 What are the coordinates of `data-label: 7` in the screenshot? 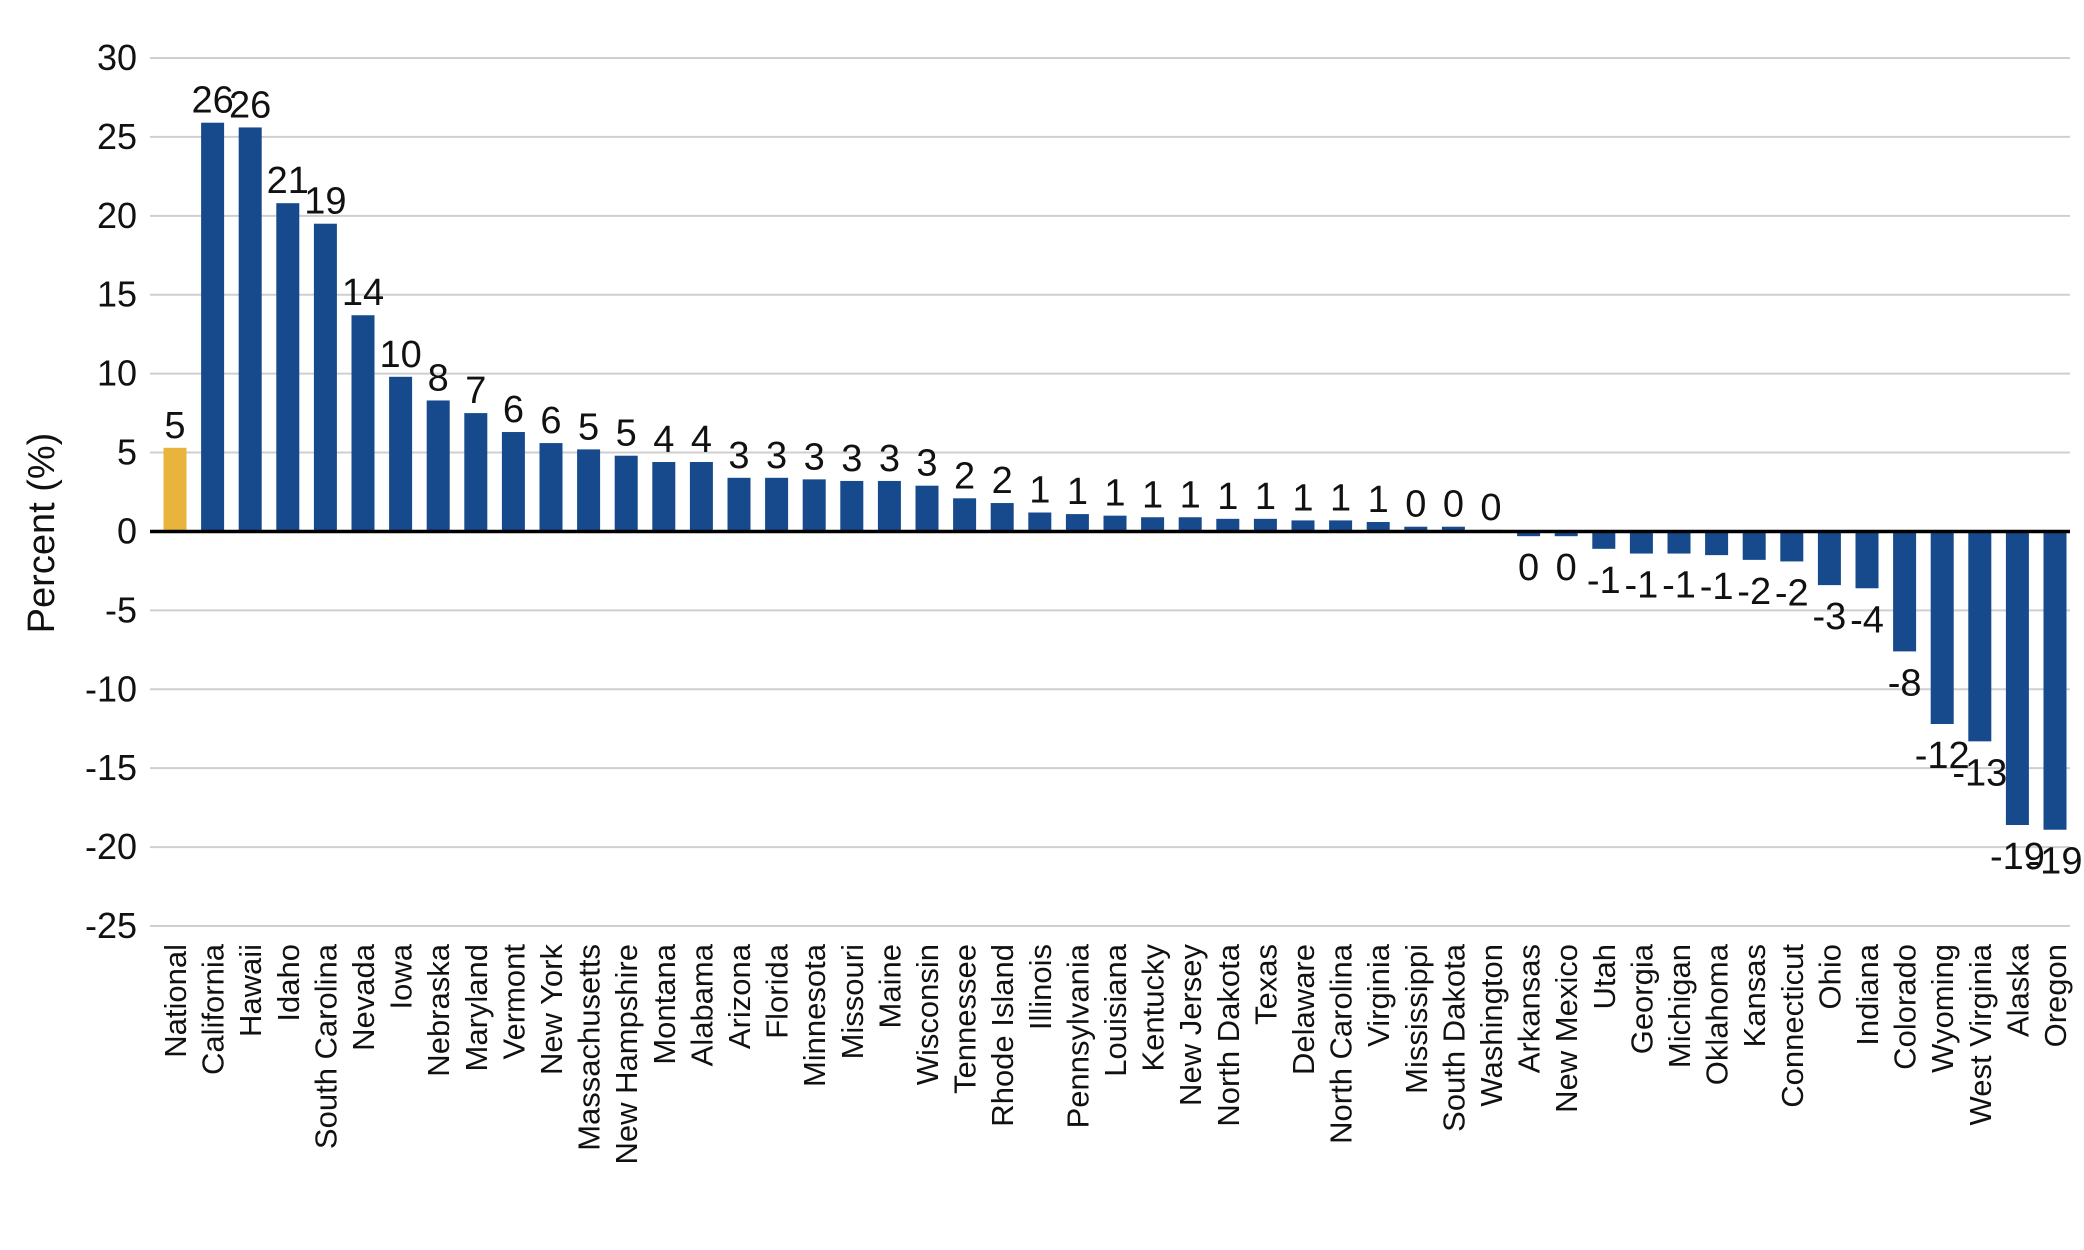 It's located at (475, 391).